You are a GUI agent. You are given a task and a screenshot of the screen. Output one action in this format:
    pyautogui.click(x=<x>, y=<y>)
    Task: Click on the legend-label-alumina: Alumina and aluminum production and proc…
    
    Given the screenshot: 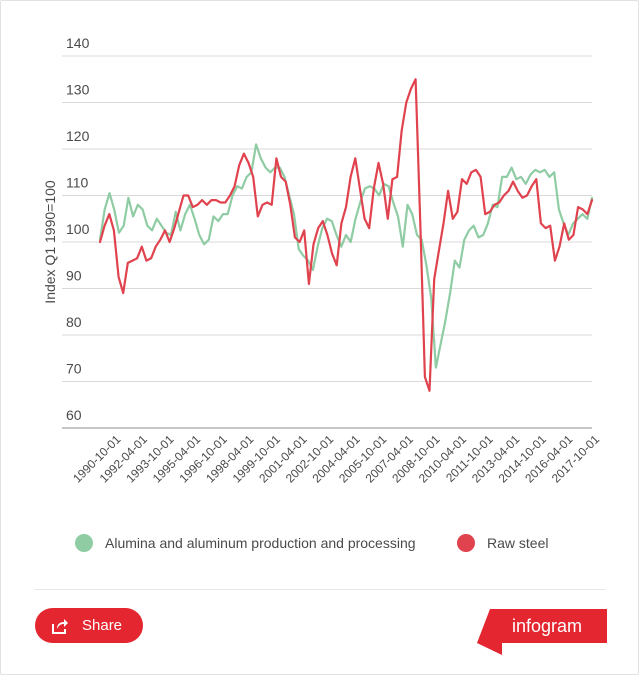 What is the action you would take?
    pyautogui.click(x=260, y=543)
    